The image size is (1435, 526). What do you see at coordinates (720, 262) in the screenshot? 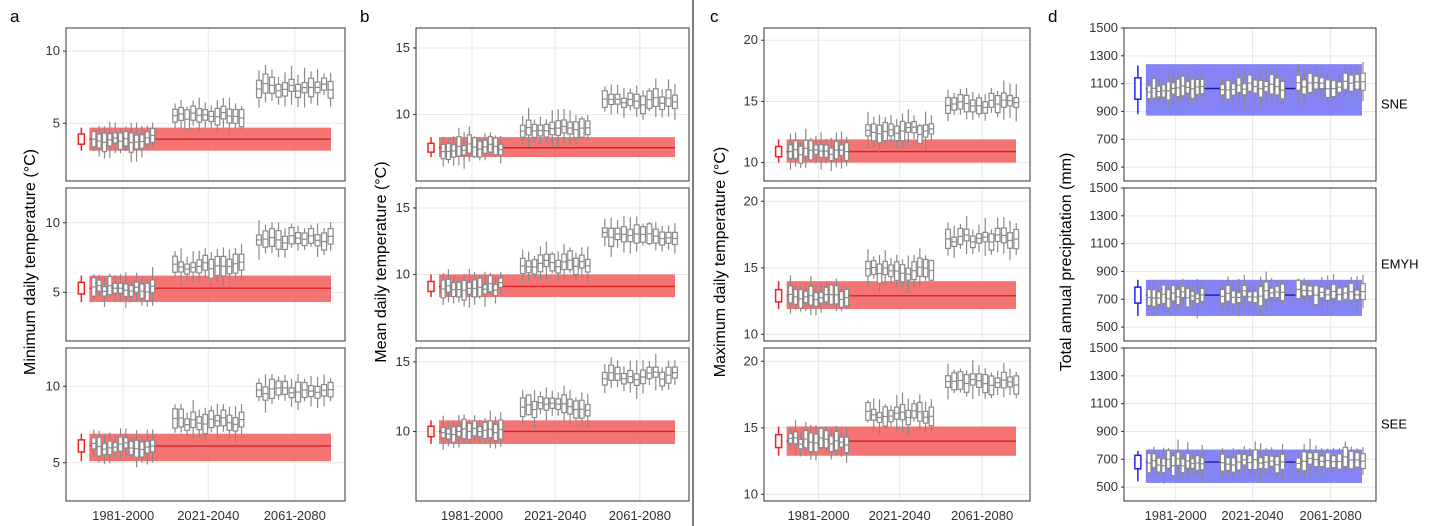
I see `y-axis-label: Maximum daily temperature (°C)` at bounding box center [720, 262].